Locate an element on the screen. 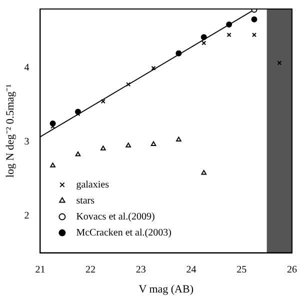 The width and height of the screenshot is (300, 300). y-tick-label: 3 is located at coordinates (27, 142).